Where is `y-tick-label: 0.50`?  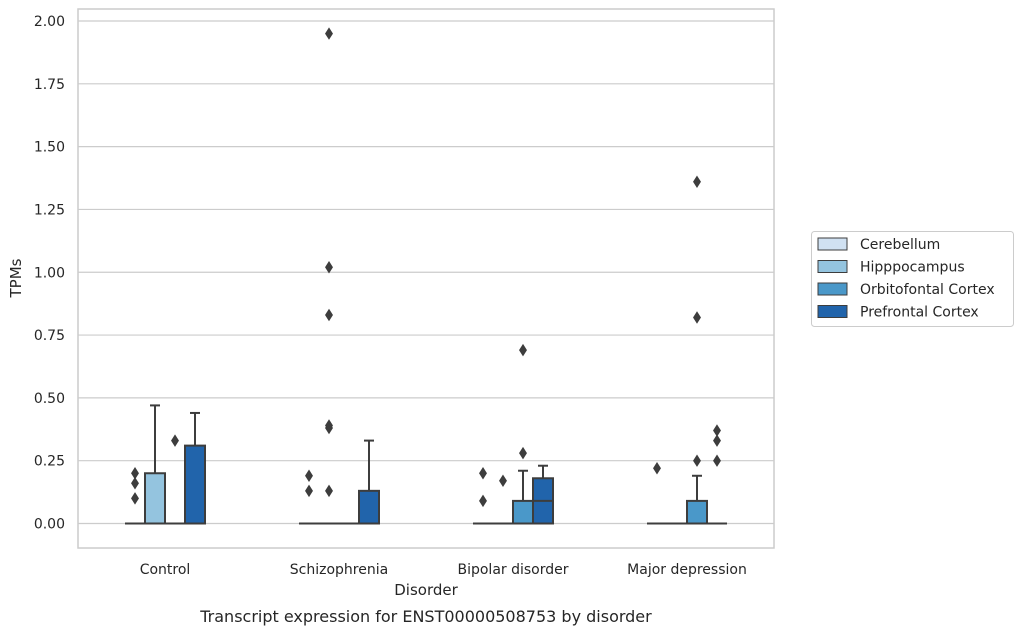
y-tick-label: 0.50 is located at coordinates (49, 399).